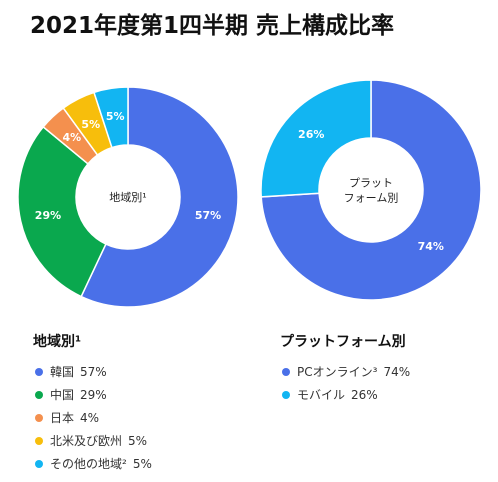  I want to click on slice-label-0-3: 5%, so click(90, 124).